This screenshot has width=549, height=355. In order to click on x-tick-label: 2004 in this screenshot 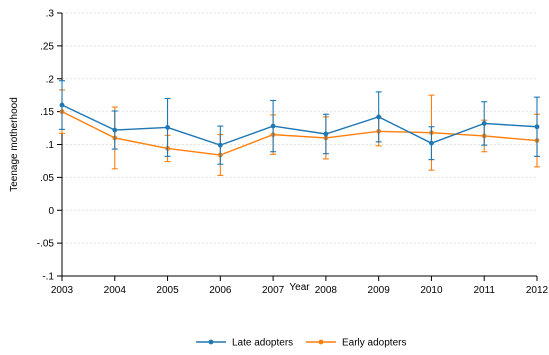, I will do `click(115, 290)`.